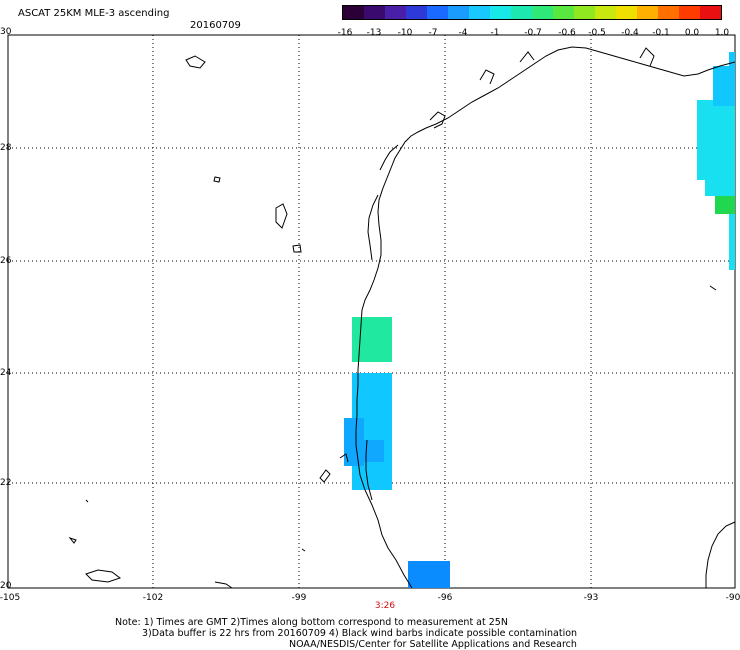 This screenshot has height=650, width=740. Describe the element at coordinates (345, 33) in the screenshot. I see `colorbar-tick-label: -16` at that location.